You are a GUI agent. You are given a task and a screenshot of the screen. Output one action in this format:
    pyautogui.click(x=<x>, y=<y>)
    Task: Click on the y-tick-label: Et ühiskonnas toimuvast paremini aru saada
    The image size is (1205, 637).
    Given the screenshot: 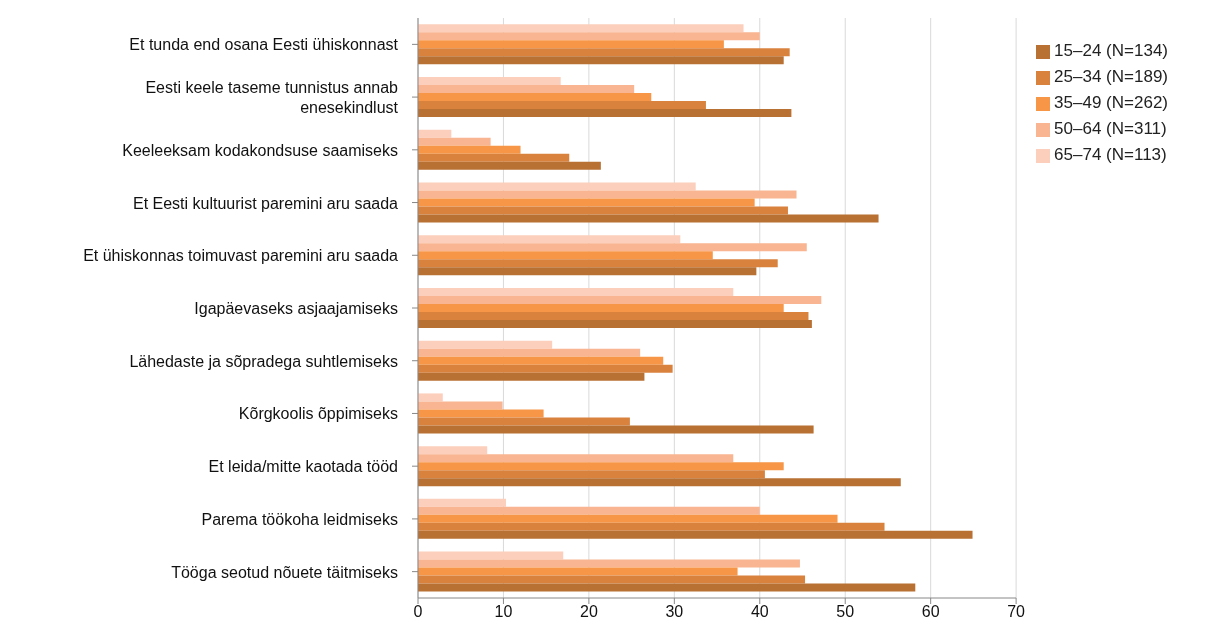 What is the action you would take?
    pyautogui.click(x=241, y=255)
    